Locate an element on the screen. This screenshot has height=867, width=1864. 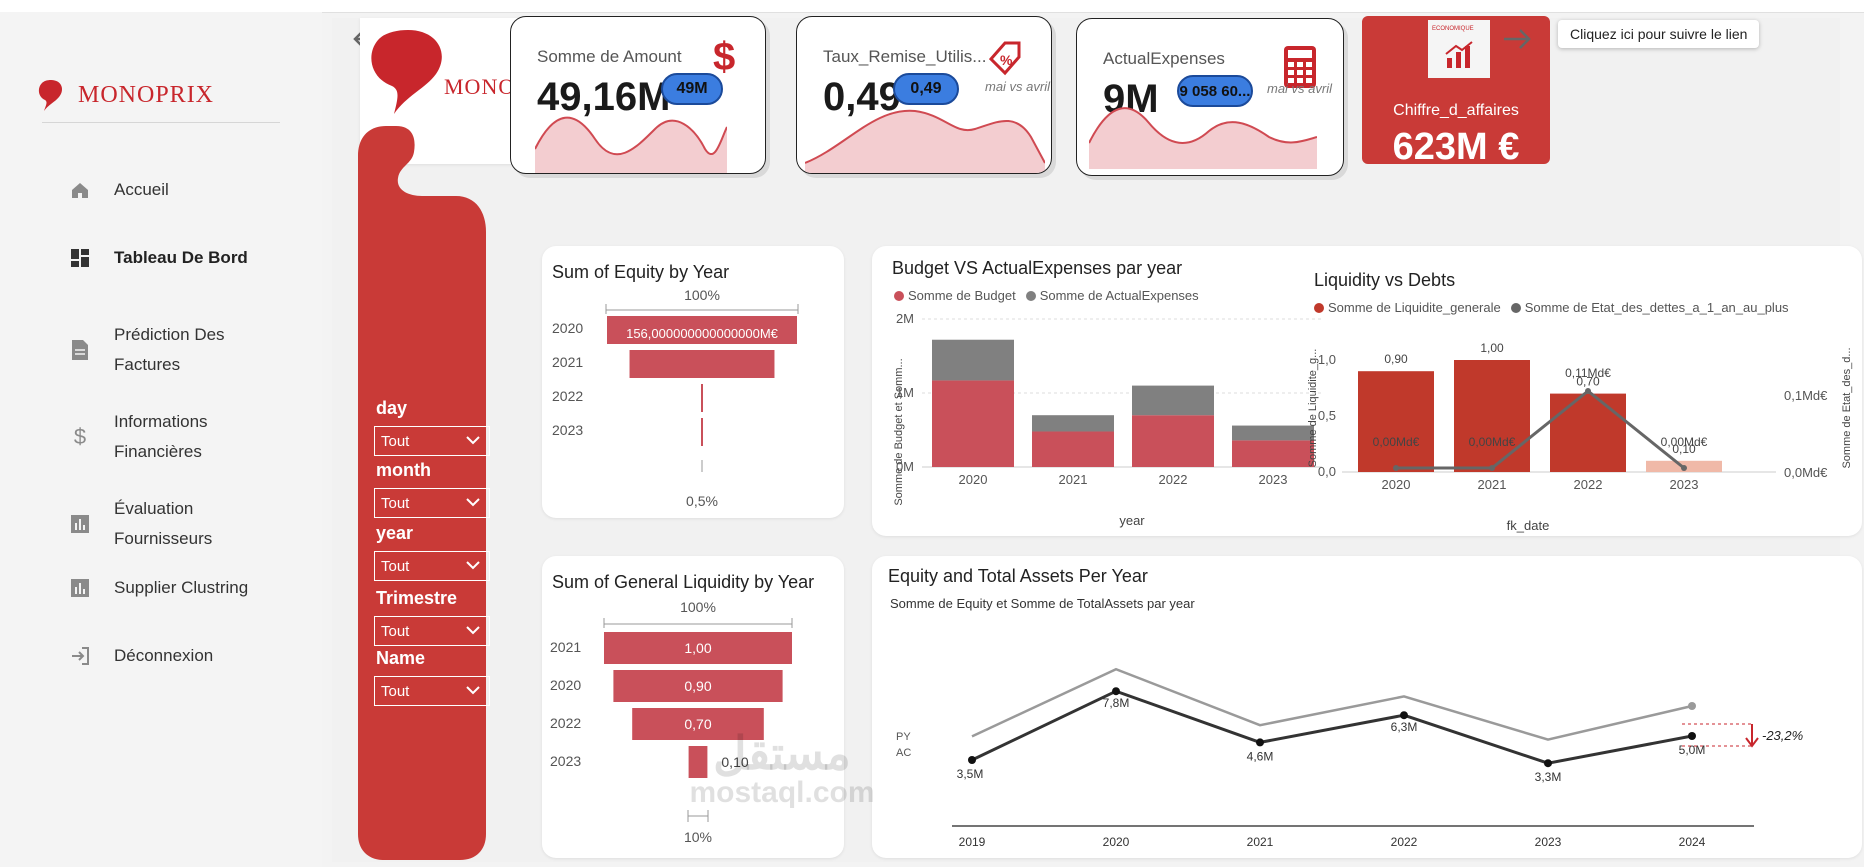
monoprix-logo: MONOPRIX is located at coordinates (125, 95).